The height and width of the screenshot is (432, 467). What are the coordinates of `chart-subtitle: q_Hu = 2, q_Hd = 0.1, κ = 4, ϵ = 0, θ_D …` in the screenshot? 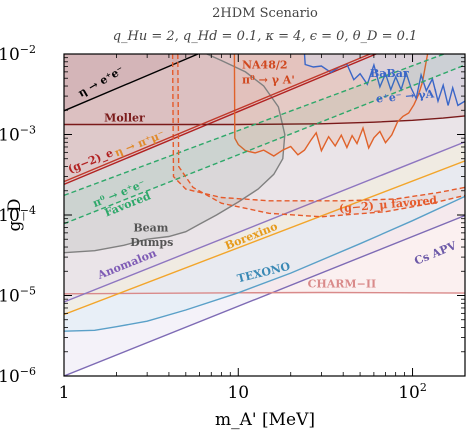 It's located at (265, 36).